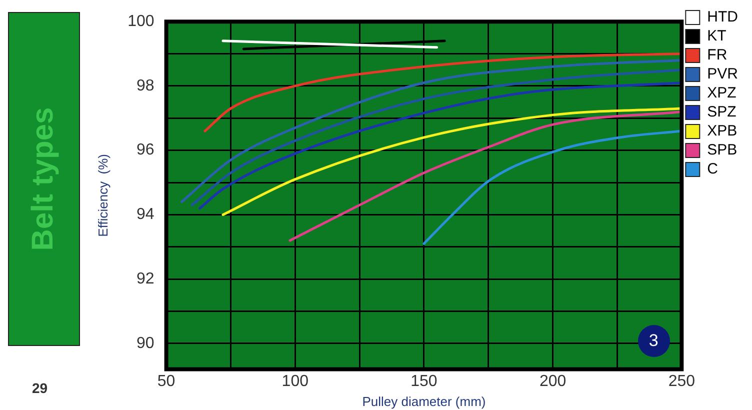 This screenshot has width=752, height=410. I want to click on y-tick-label: 98, so click(145, 85).